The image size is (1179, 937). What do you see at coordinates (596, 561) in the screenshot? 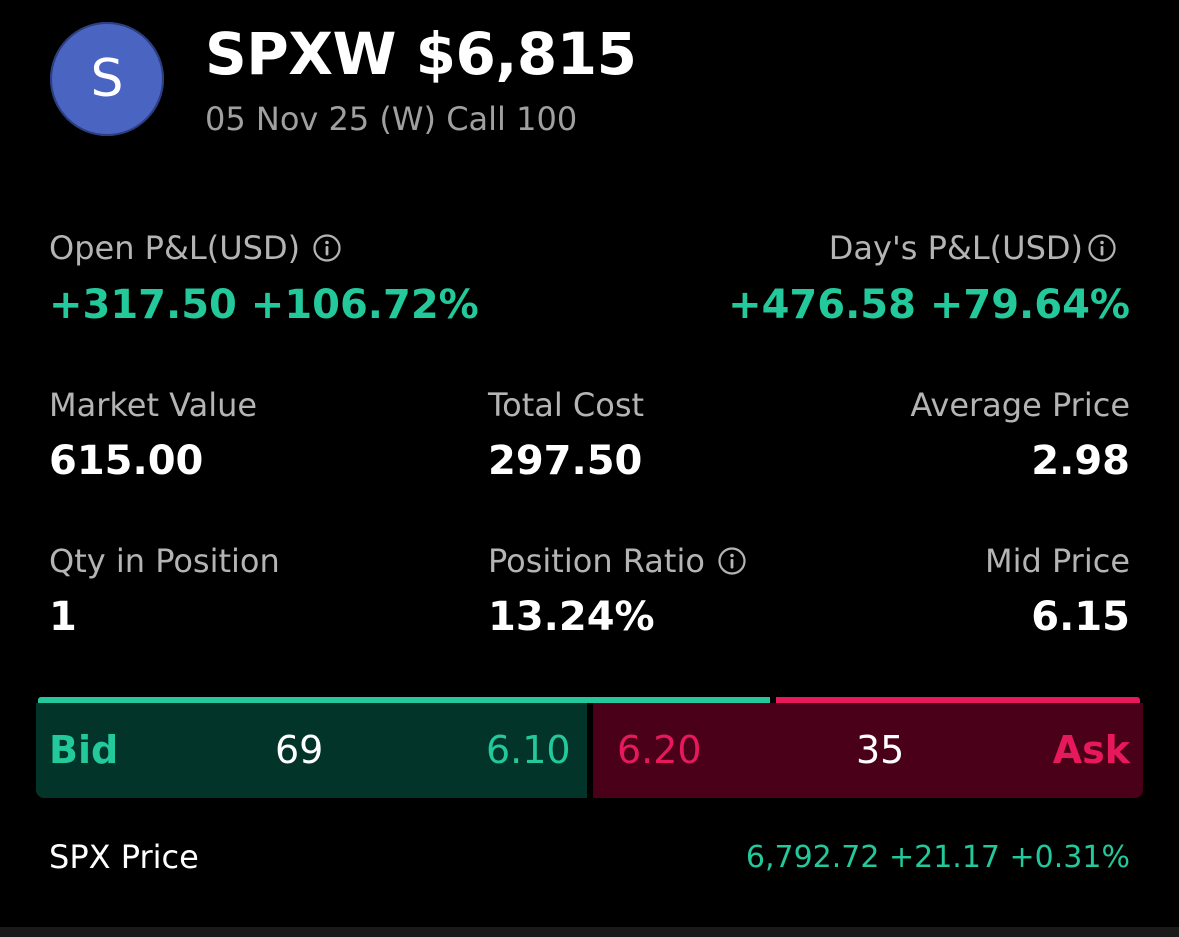
I see `position-ratio-label: Position Ratio` at bounding box center [596, 561].